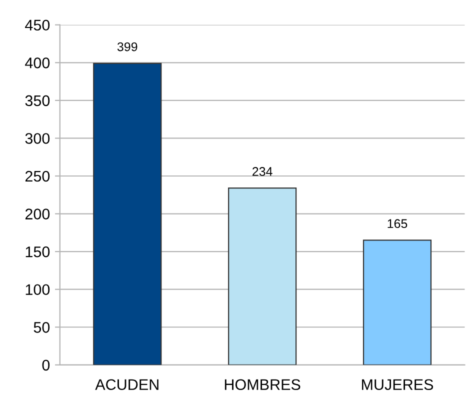 This screenshot has width=468, height=401. I want to click on y-tick-label: 200, so click(37, 214).